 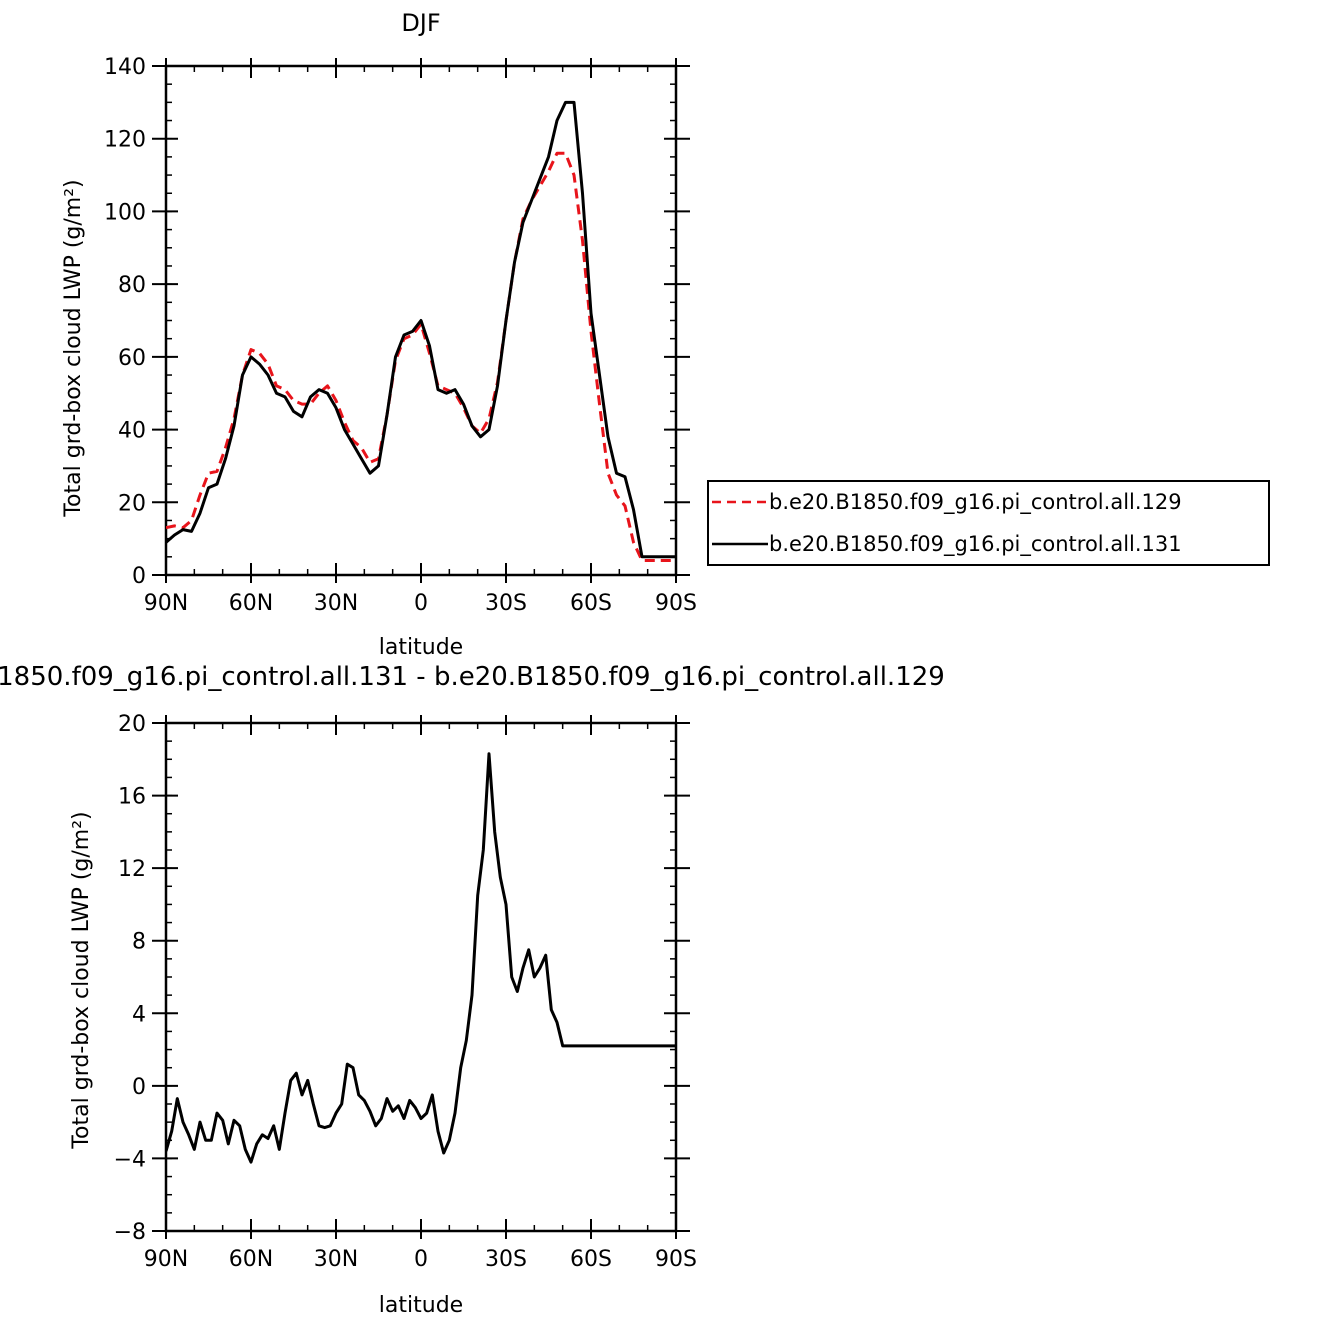 What do you see at coordinates (139, 1014) in the screenshot?
I see `y-tick-label: 4` at bounding box center [139, 1014].